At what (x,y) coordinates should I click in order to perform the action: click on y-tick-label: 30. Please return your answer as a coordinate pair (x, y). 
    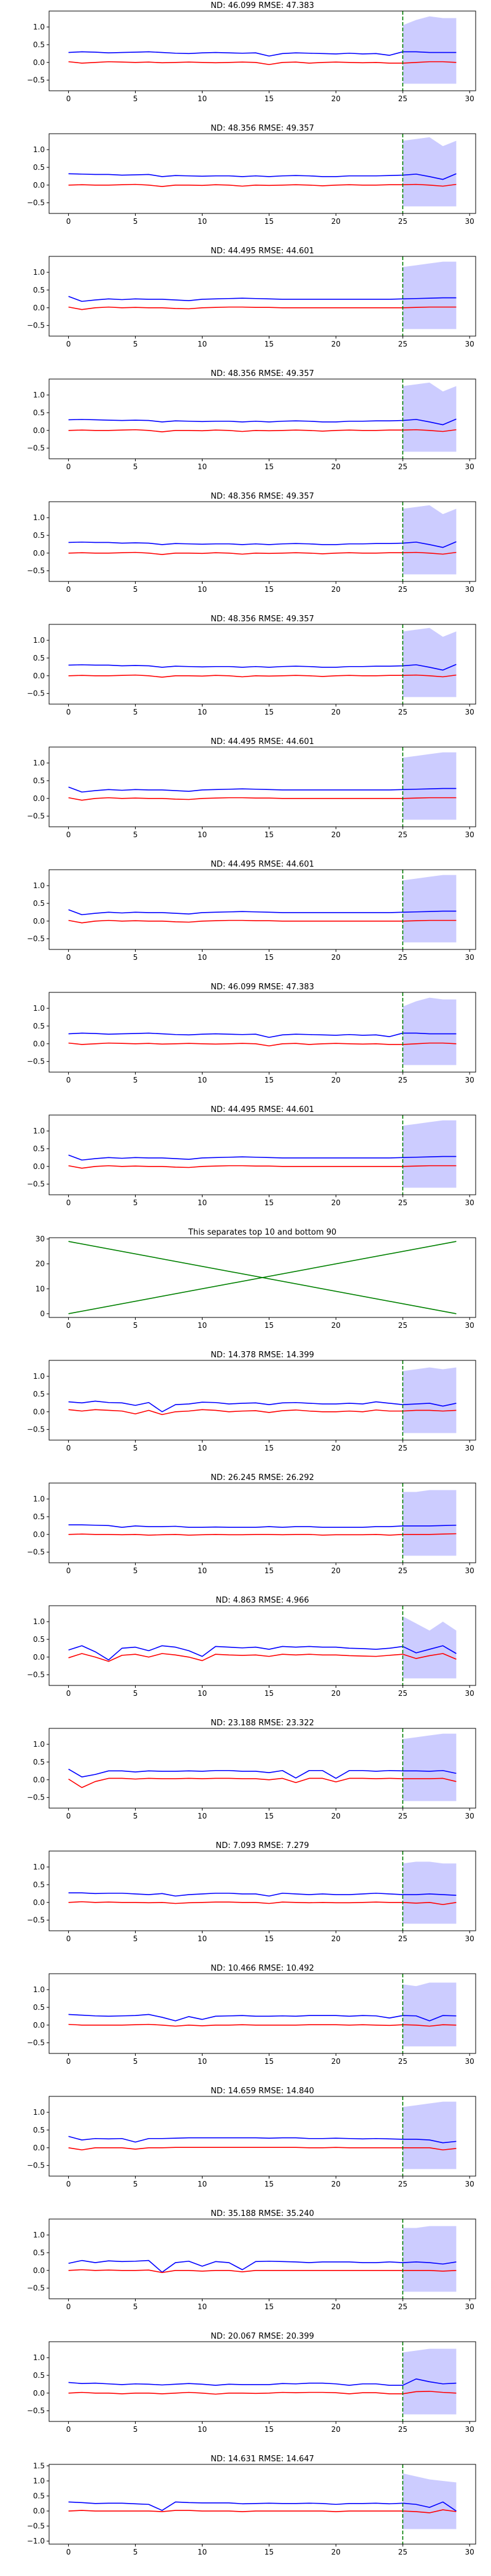
    Looking at the image, I should click on (40, 1239).